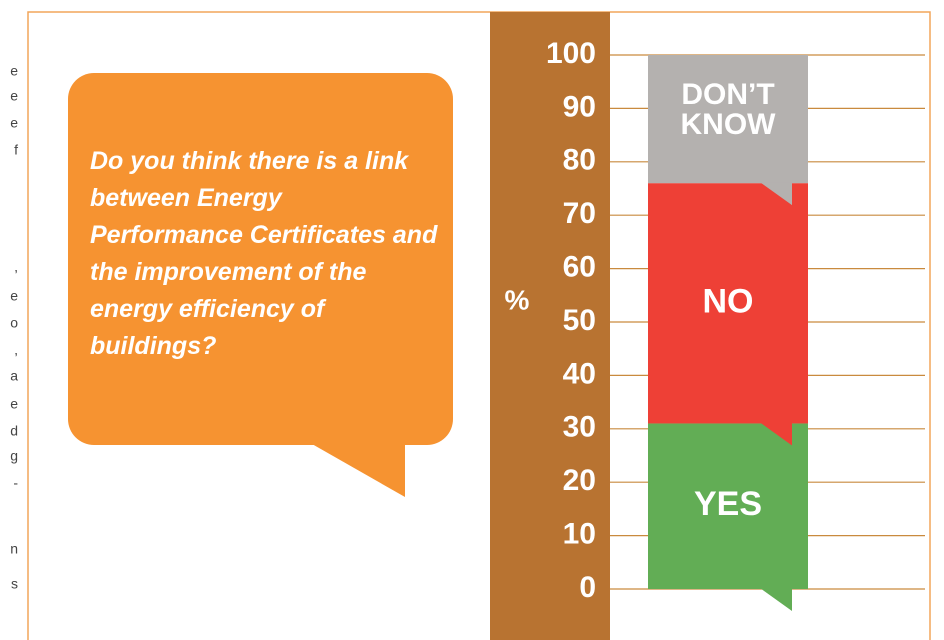 Image resolution: width=944 pixels, height=640 pixels. I want to click on axis-band, so click(550, 326).